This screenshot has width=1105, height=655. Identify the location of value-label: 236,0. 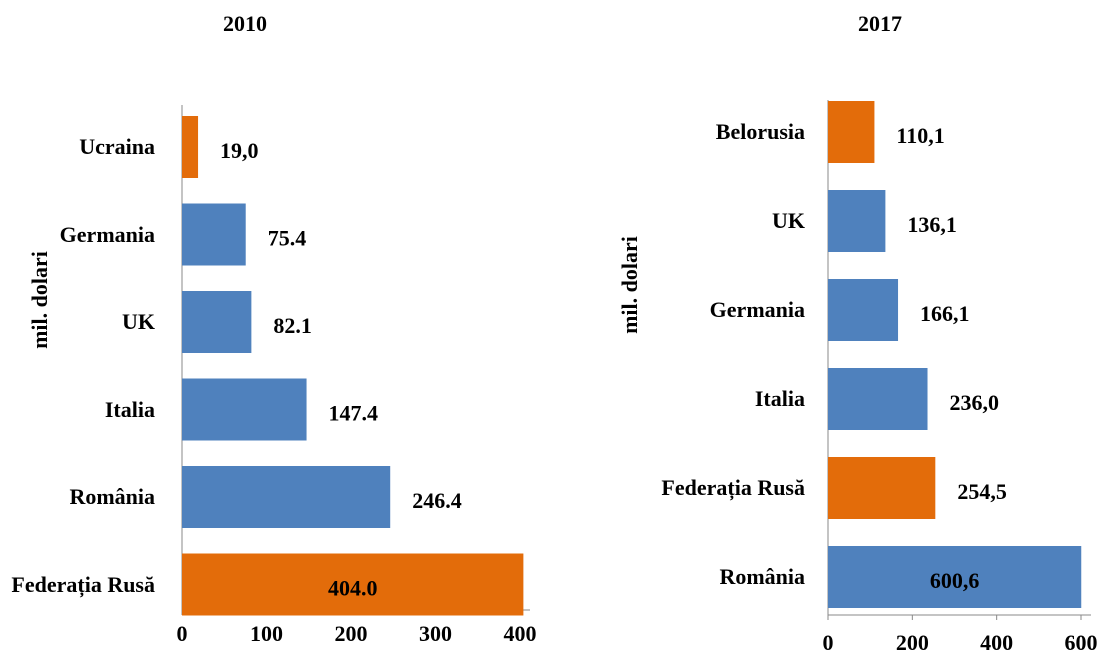
(975, 402).